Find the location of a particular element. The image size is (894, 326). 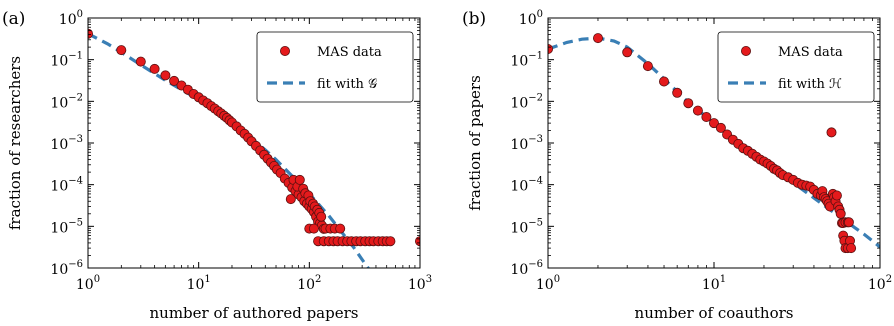

panel-label: (b) is located at coordinates (474, 19).